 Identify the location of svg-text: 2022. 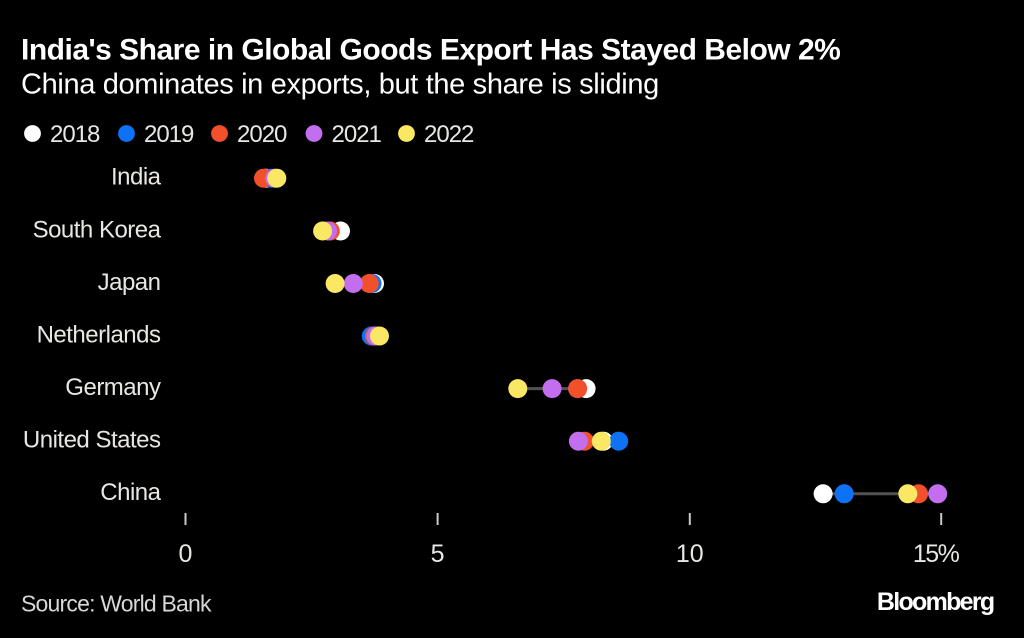
(449, 134).